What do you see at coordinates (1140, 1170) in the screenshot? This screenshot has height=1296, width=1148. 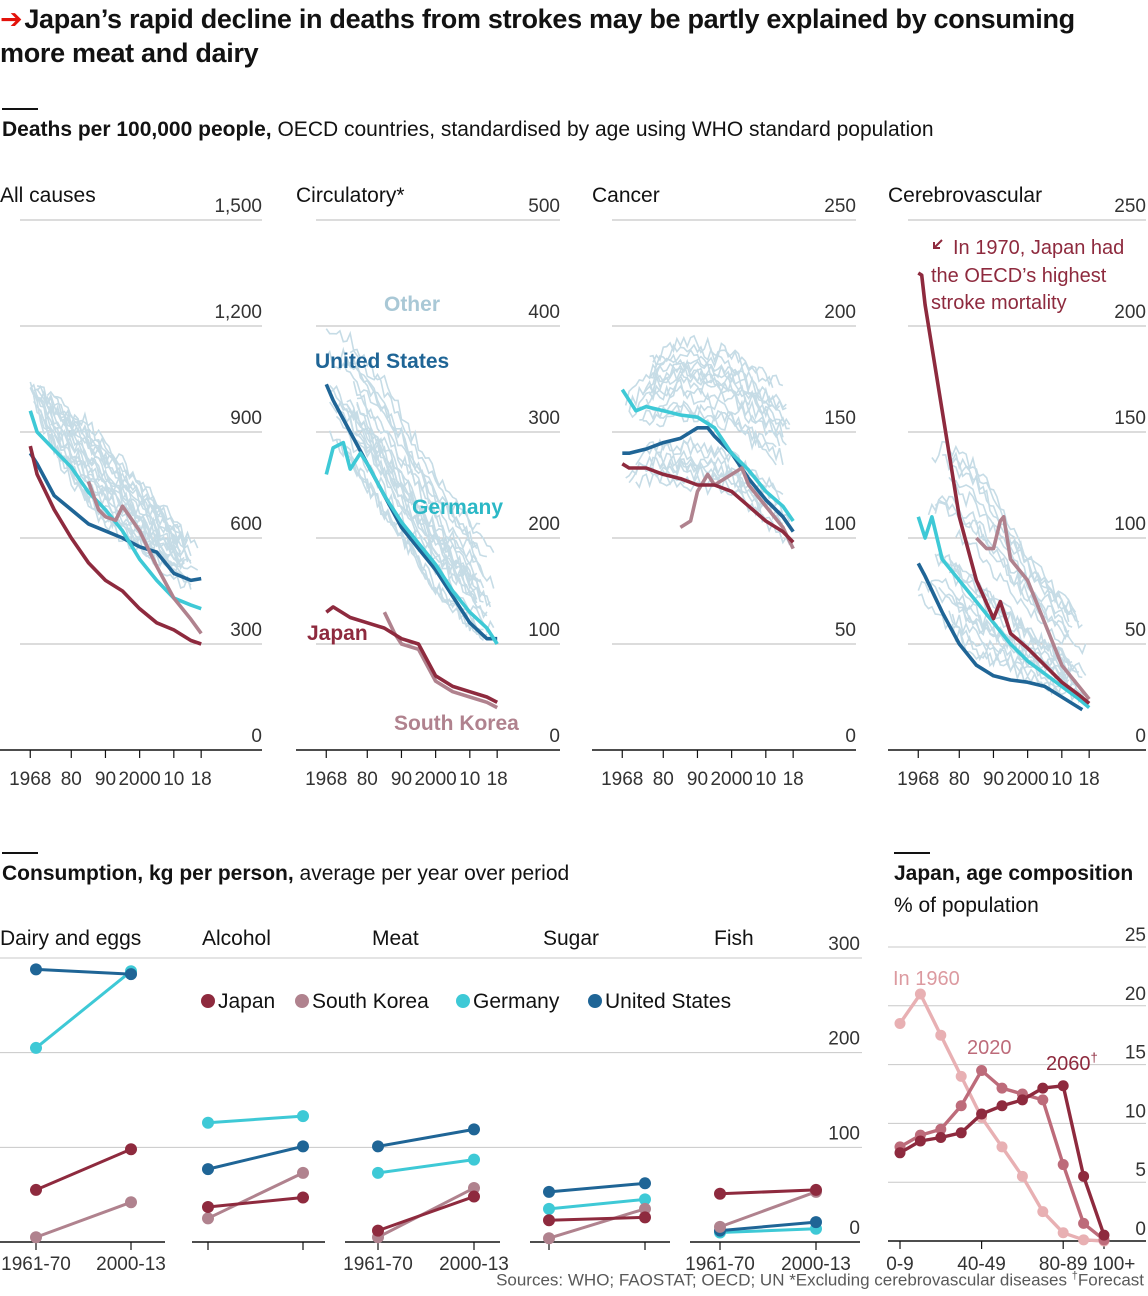 I see `y-tick-label: 5` at bounding box center [1140, 1170].